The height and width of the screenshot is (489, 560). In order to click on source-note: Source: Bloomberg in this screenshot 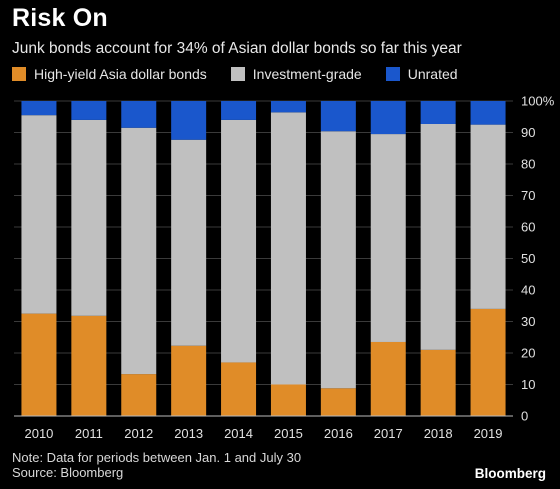, I will do `click(68, 472)`.